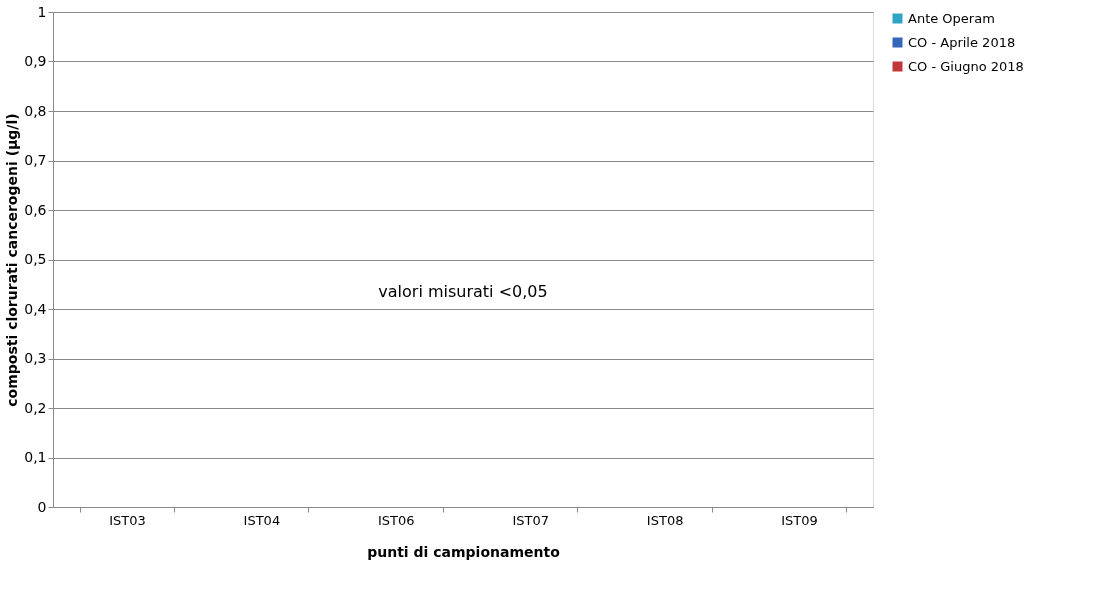  Describe the element at coordinates (35, 407) in the screenshot. I see `y-tick-label: 0,2` at that location.